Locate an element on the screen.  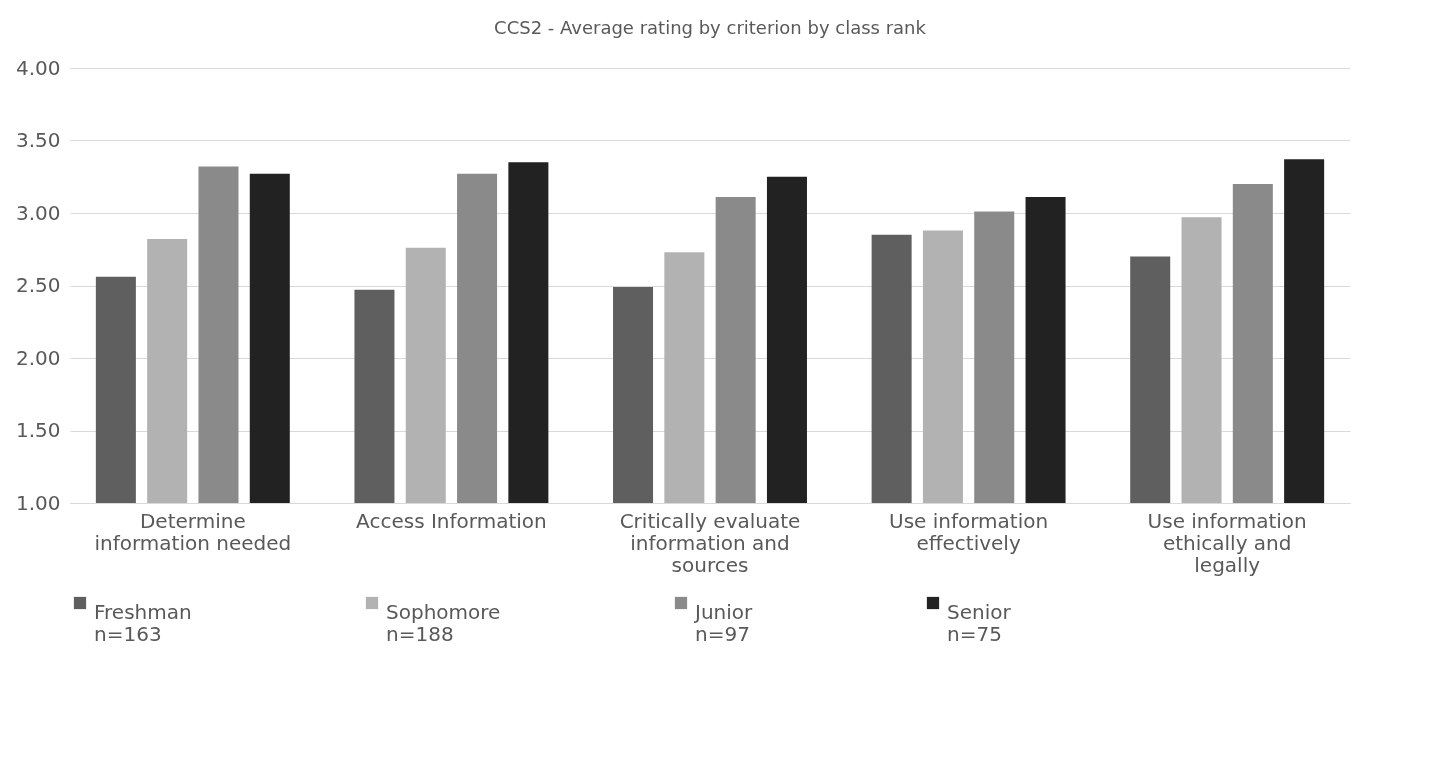
x-tick-label: Access Information is located at coordinates (451, 520).